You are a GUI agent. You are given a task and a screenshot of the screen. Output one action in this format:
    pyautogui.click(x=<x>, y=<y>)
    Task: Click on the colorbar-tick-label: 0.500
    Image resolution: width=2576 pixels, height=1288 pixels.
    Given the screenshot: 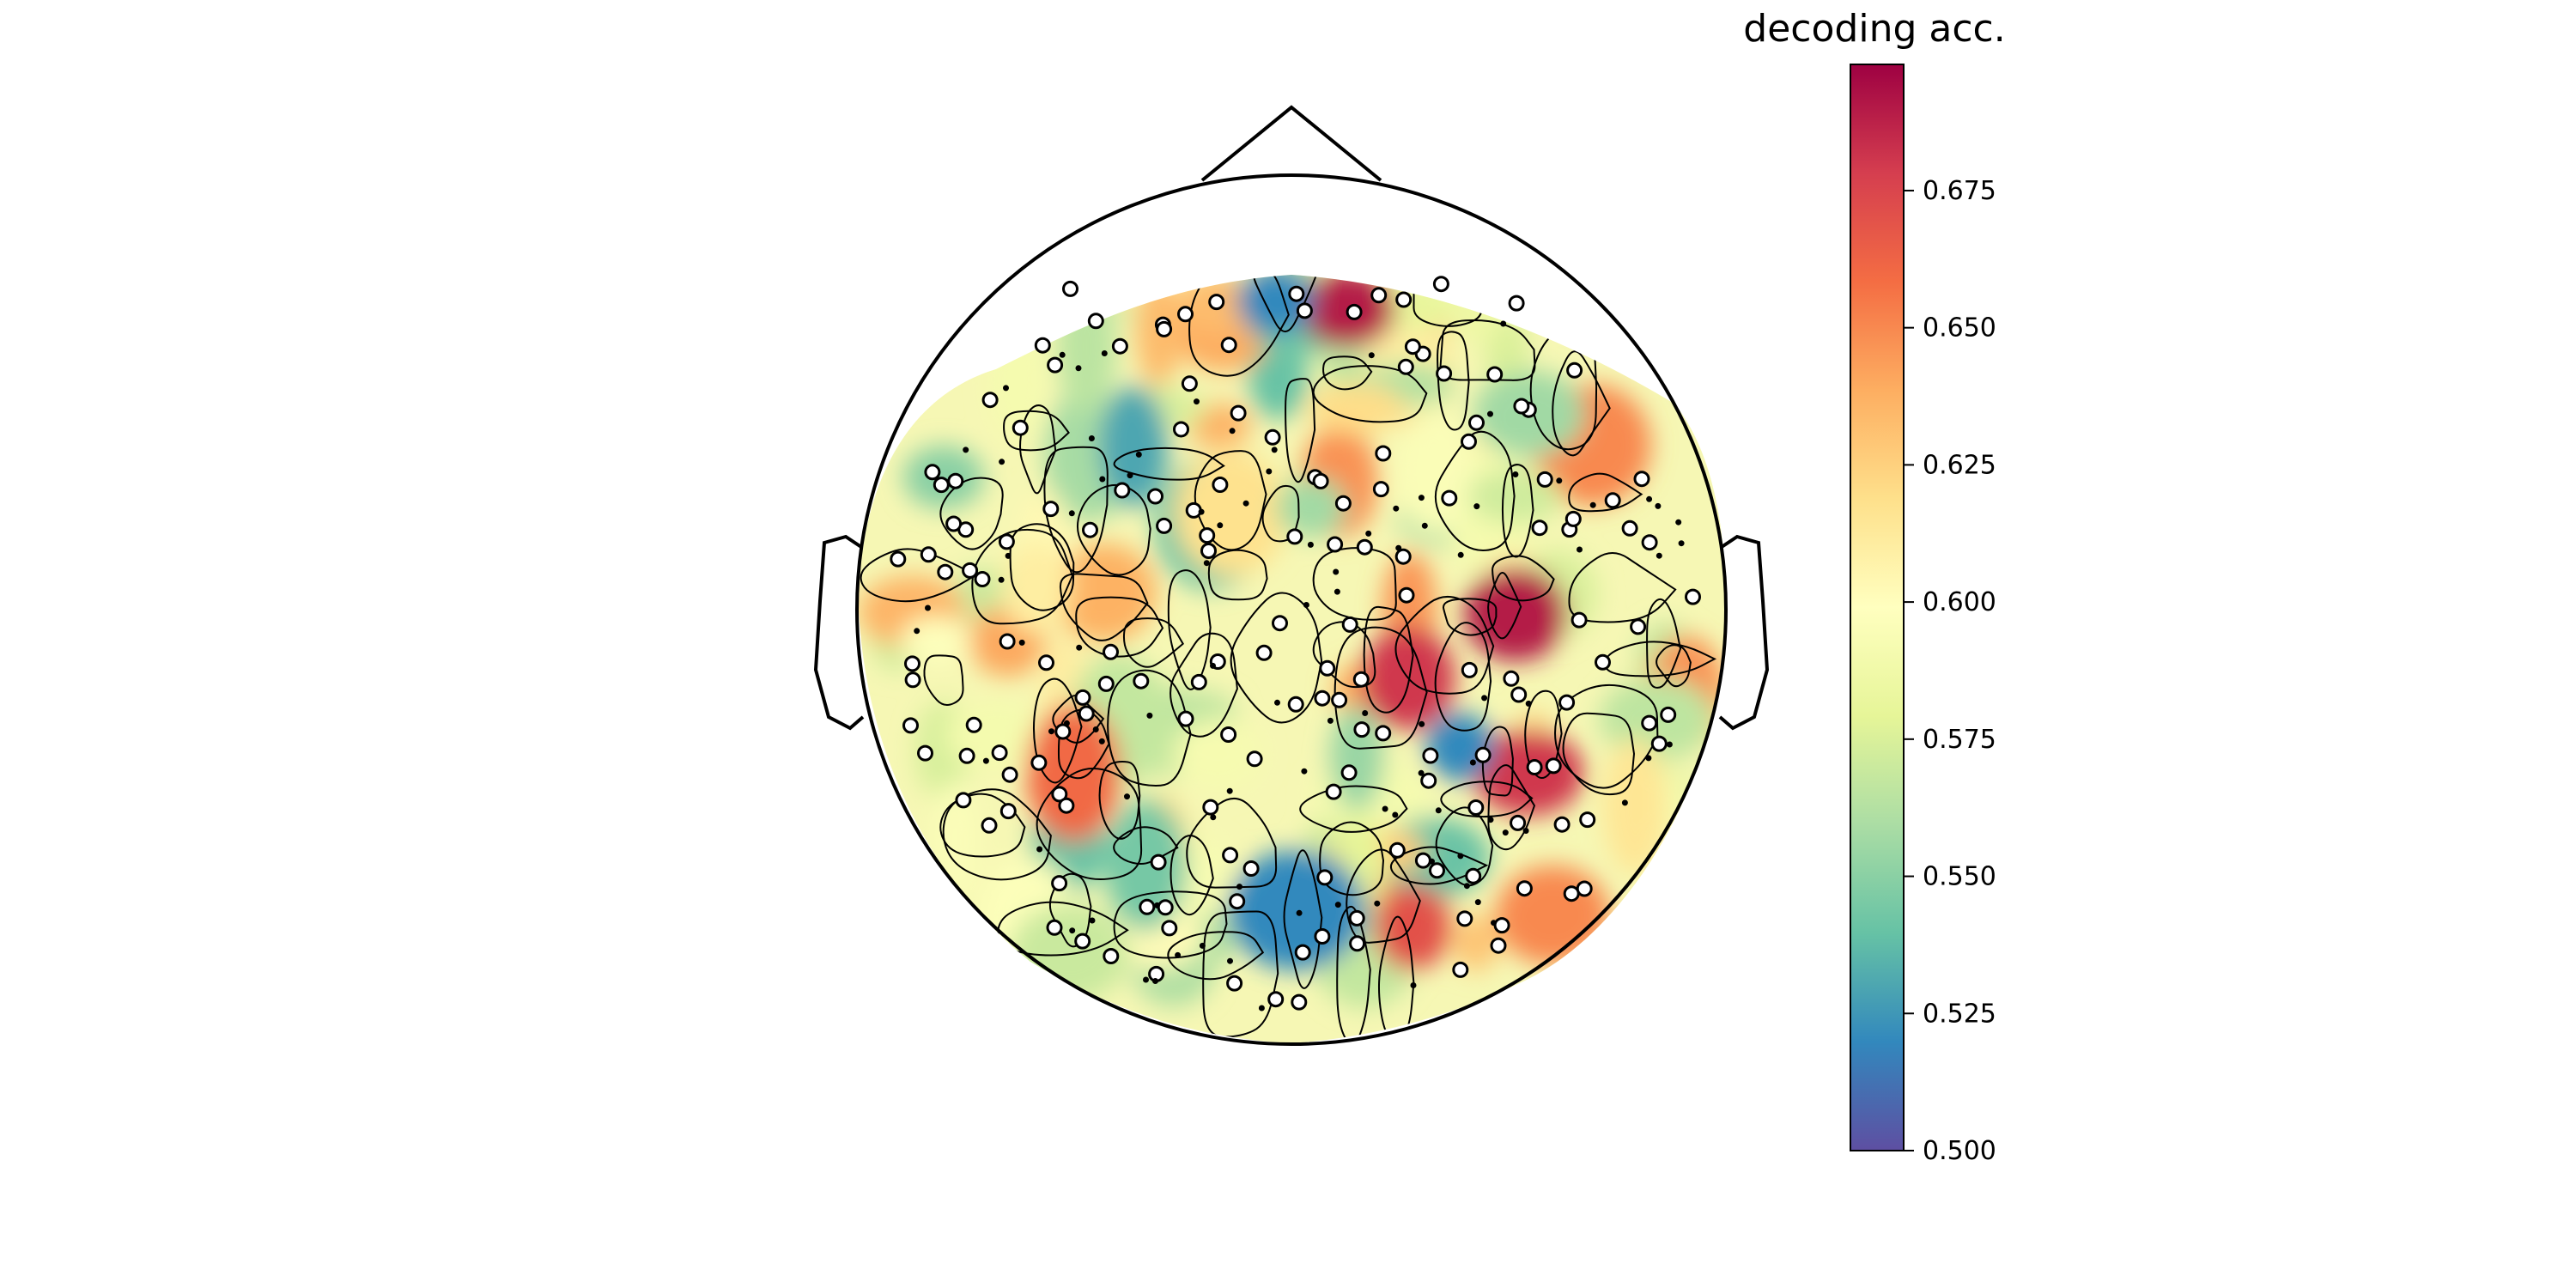 What is the action you would take?
    pyautogui.click(x=1960, y=1151)
    